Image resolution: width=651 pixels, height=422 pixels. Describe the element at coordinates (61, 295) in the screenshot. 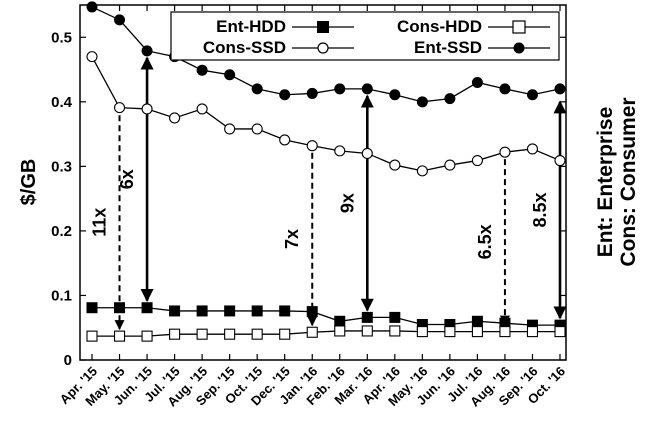

I see `y-tick-label: 0.1` at that location.